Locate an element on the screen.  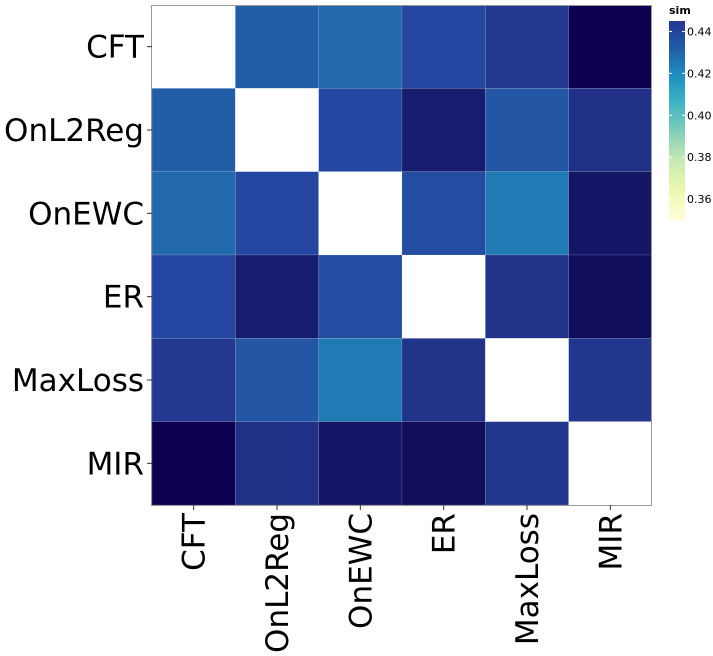
heatmap-cell-MIR-MIR is located at coordinates (610, 463).